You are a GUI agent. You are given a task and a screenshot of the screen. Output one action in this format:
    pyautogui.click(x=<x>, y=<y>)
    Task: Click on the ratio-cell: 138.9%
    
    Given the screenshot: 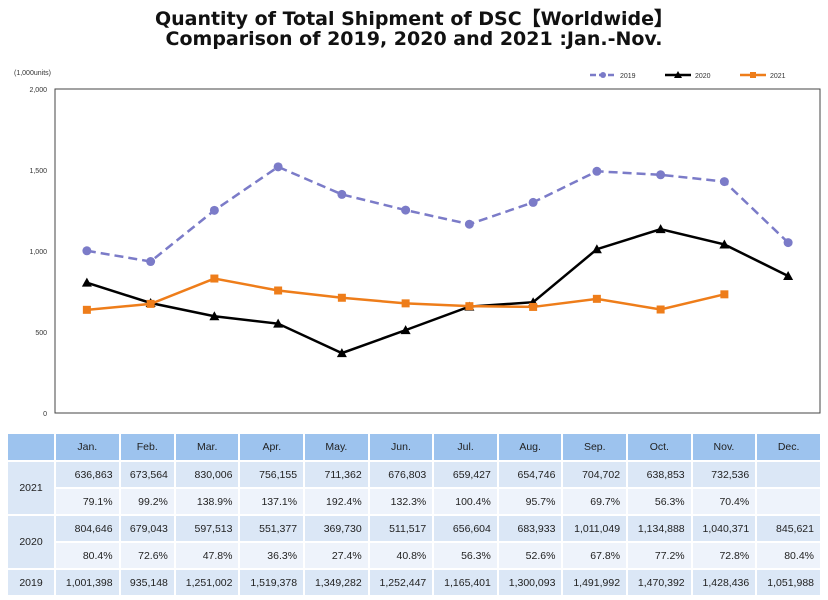 What is the action you would take?
    pyautogui.click(x=207, y=501)
    